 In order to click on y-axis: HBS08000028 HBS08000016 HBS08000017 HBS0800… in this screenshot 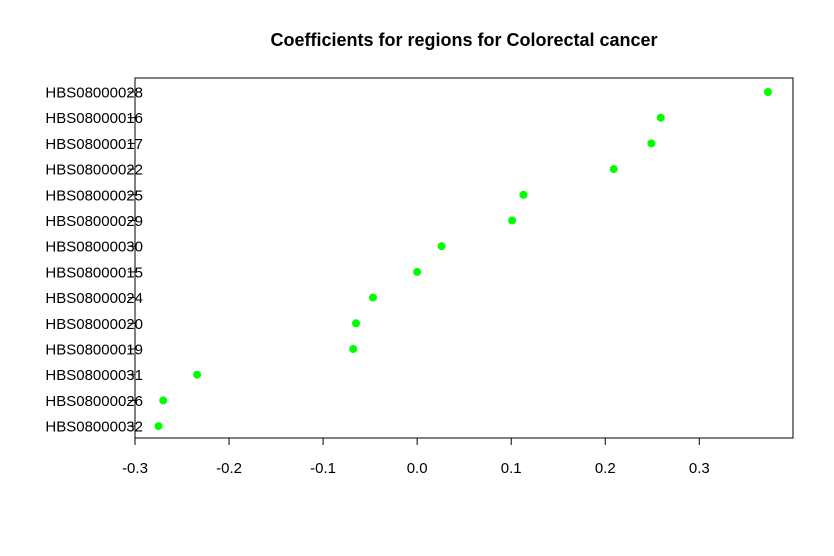, I will do `click(94, 260)`.